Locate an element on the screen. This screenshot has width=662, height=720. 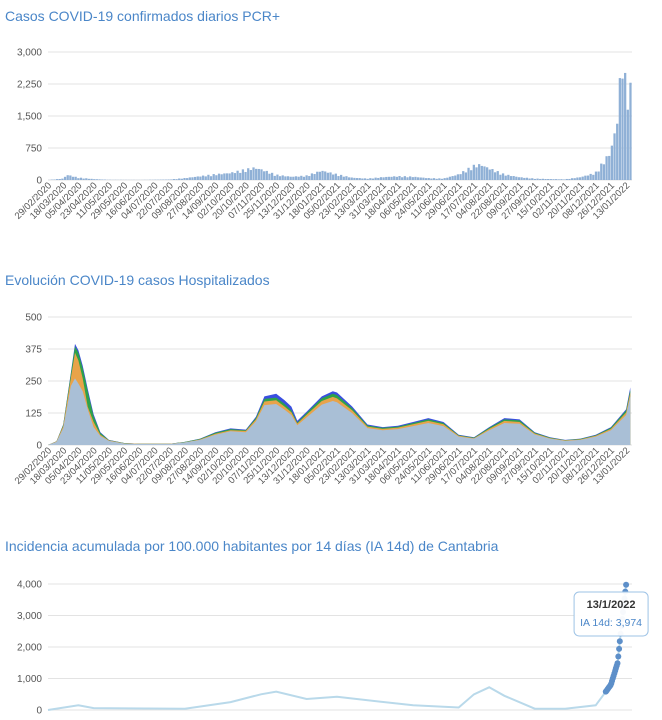
y-tick-label: 750 is located at coordinates (33, 149).